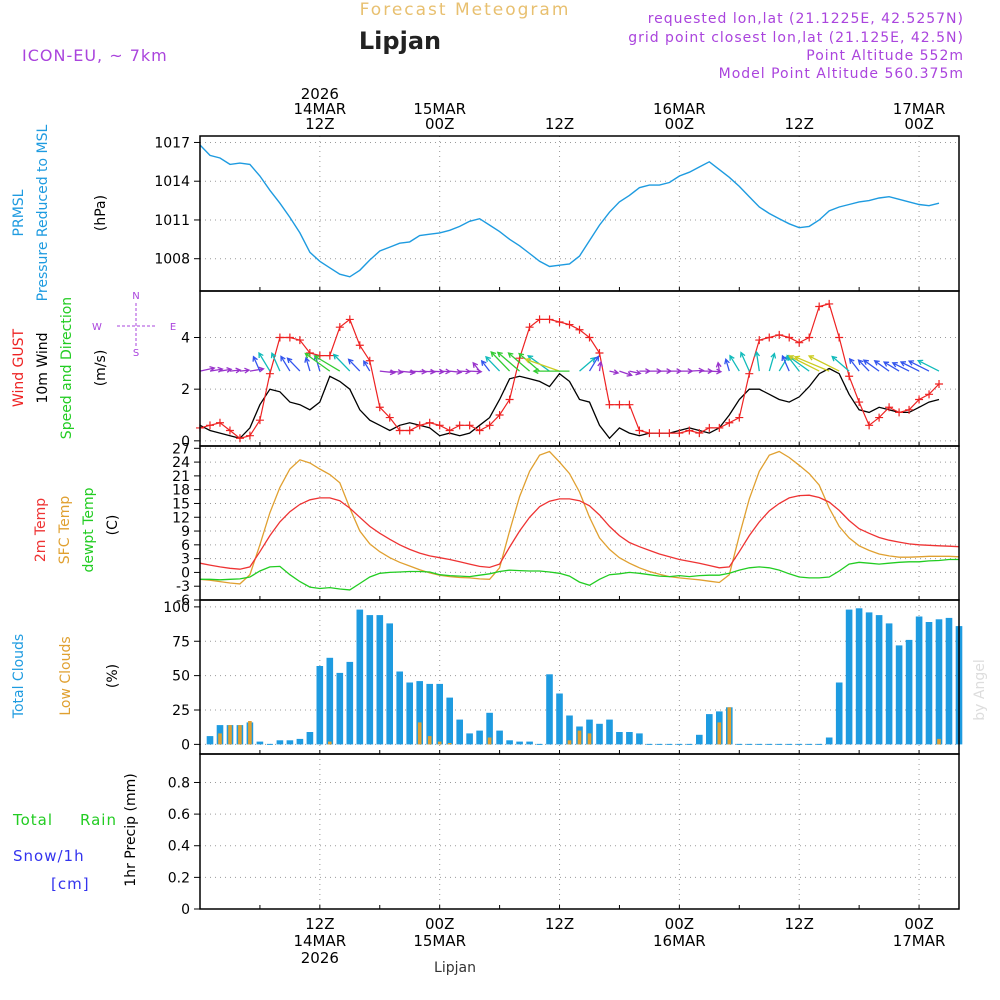 The image size is (1000, 1000). Describe the element at coordinates (101, 213) in the screenshot. I see `hpa-label: (hPa)` at that location.